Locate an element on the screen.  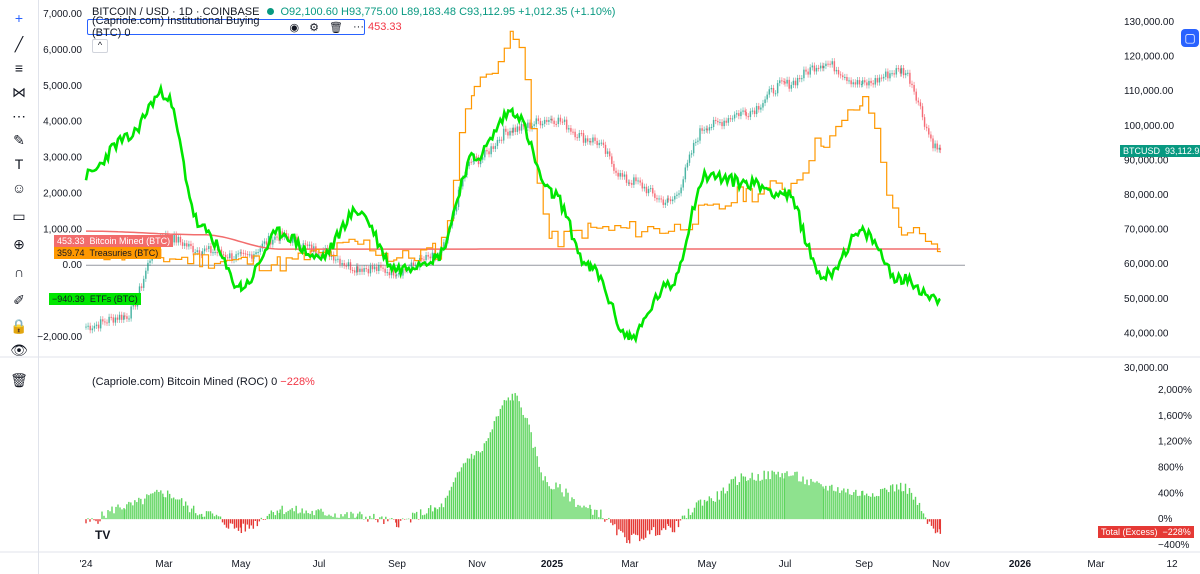
ruler-icon: ▭ is located at coordinates (19, 215).